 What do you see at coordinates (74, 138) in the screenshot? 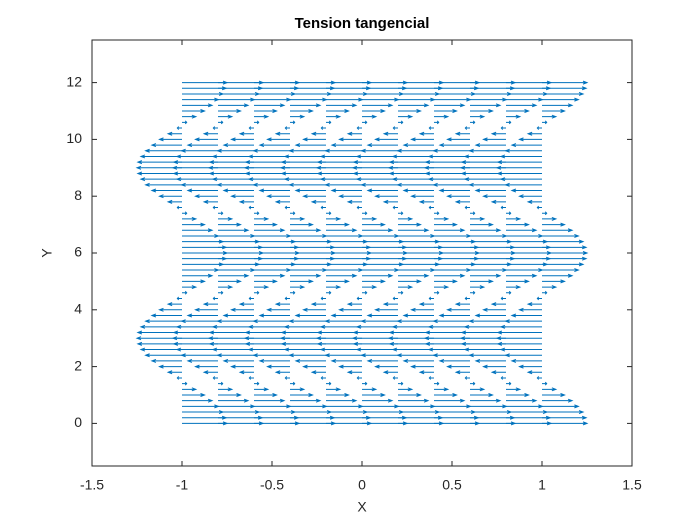
I see `y-tick-label: 10` at bounding box center [74, 138].